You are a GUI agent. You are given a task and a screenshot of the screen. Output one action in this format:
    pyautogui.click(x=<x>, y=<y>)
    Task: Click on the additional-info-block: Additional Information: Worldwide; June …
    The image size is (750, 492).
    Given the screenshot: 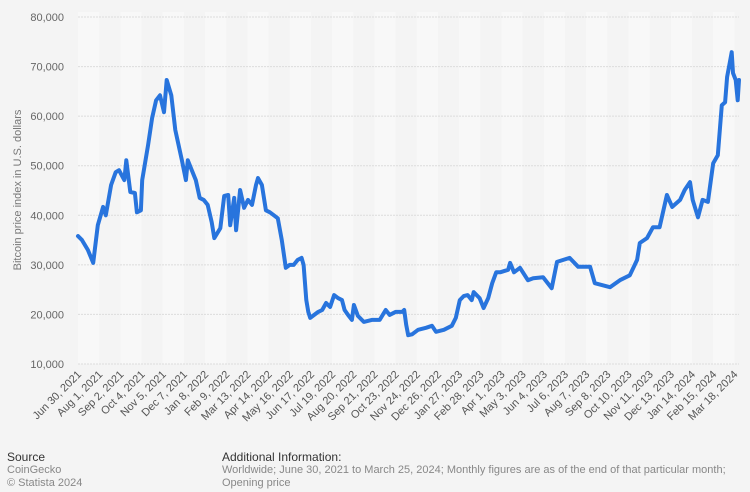 What is the action you would take?
    pyautogui.click(x=486, y=470)
    